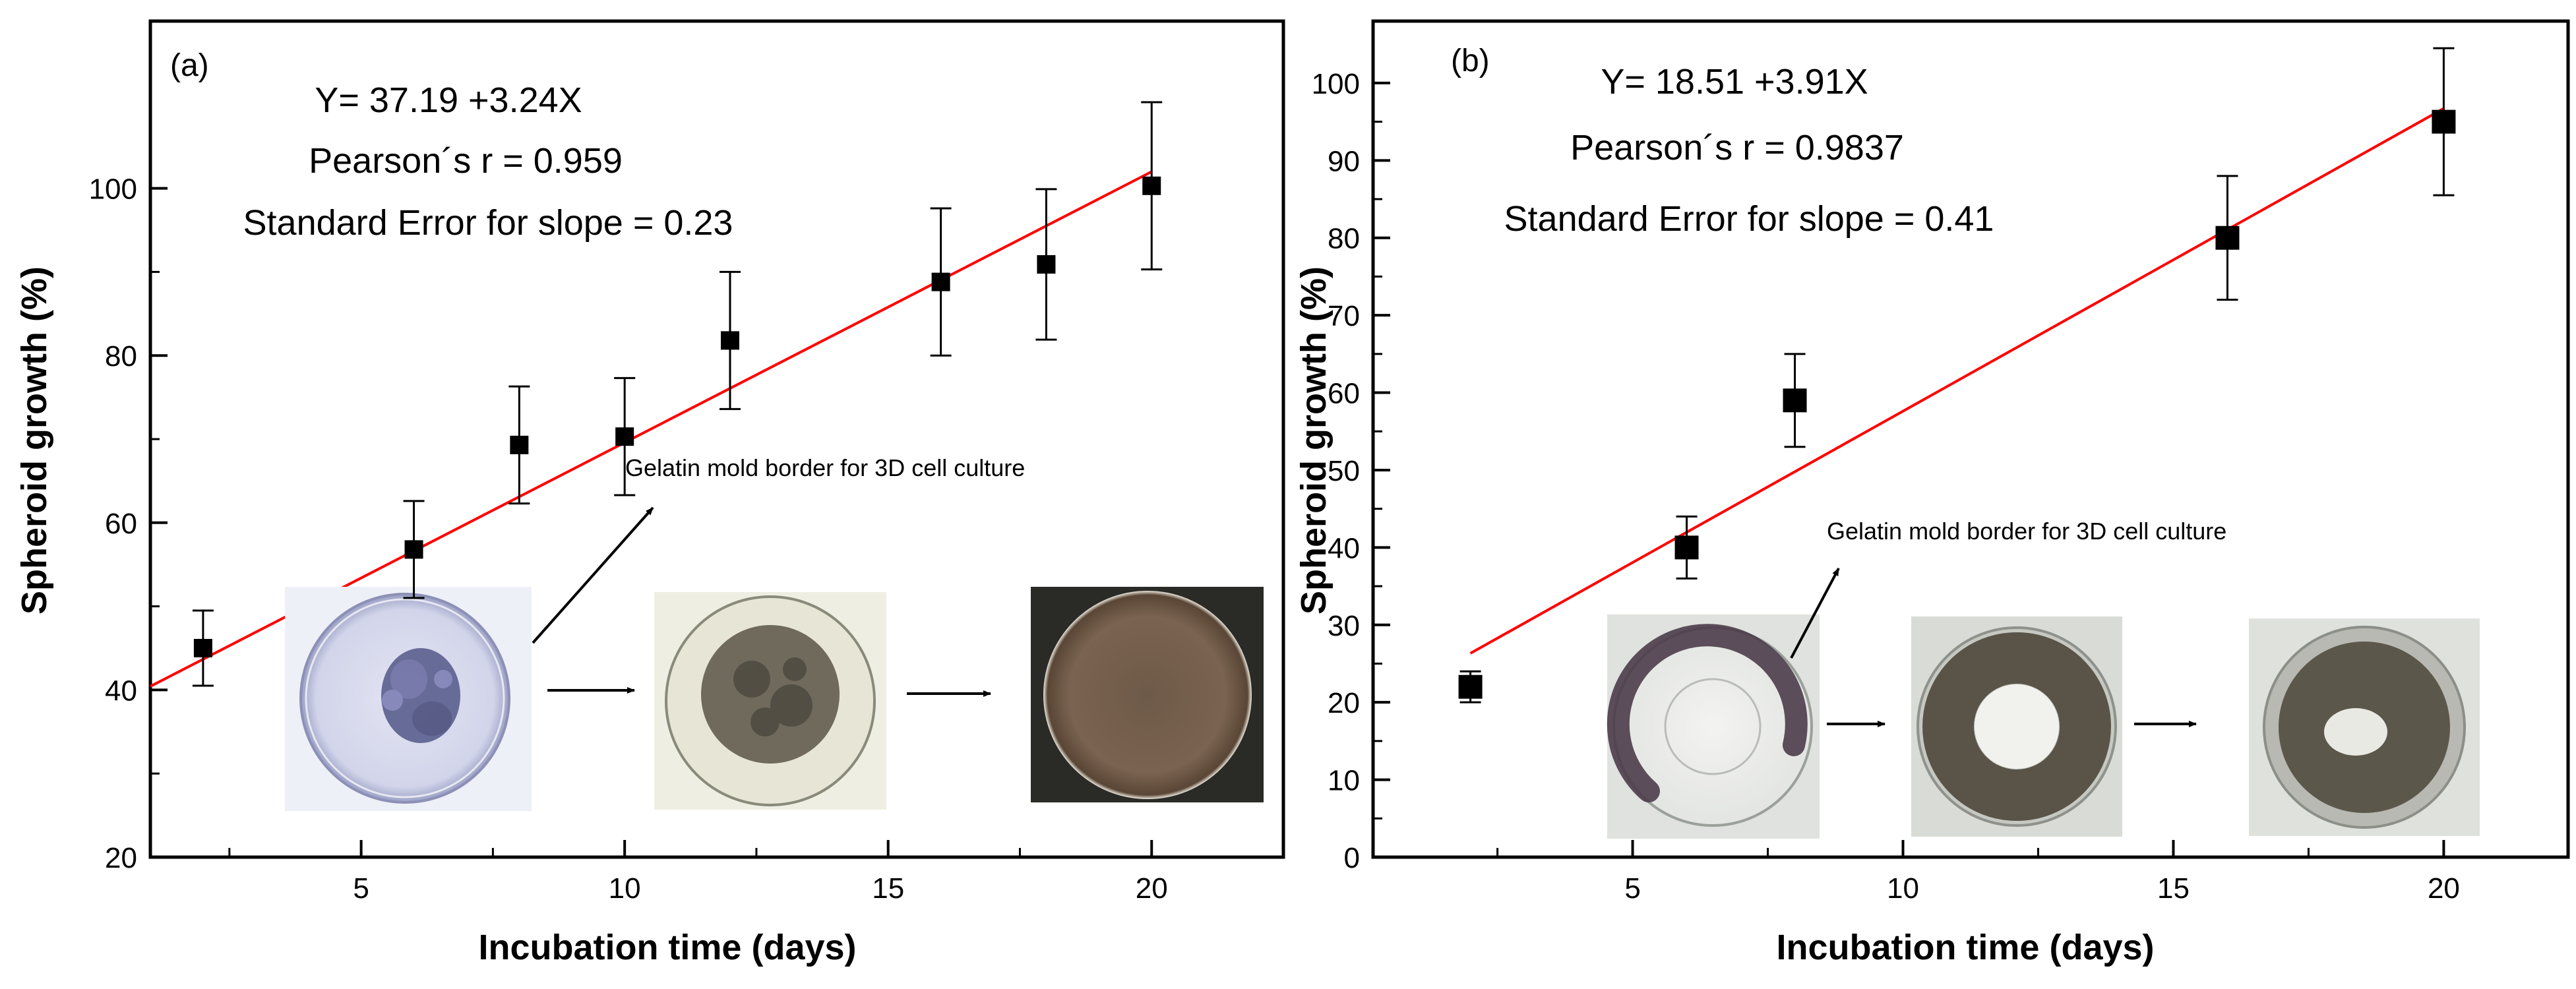 This screenshot has width=2576, height=989. I want to click on panel-b-equation: Y= 18.51 +3.91X, so click(1735, 82).